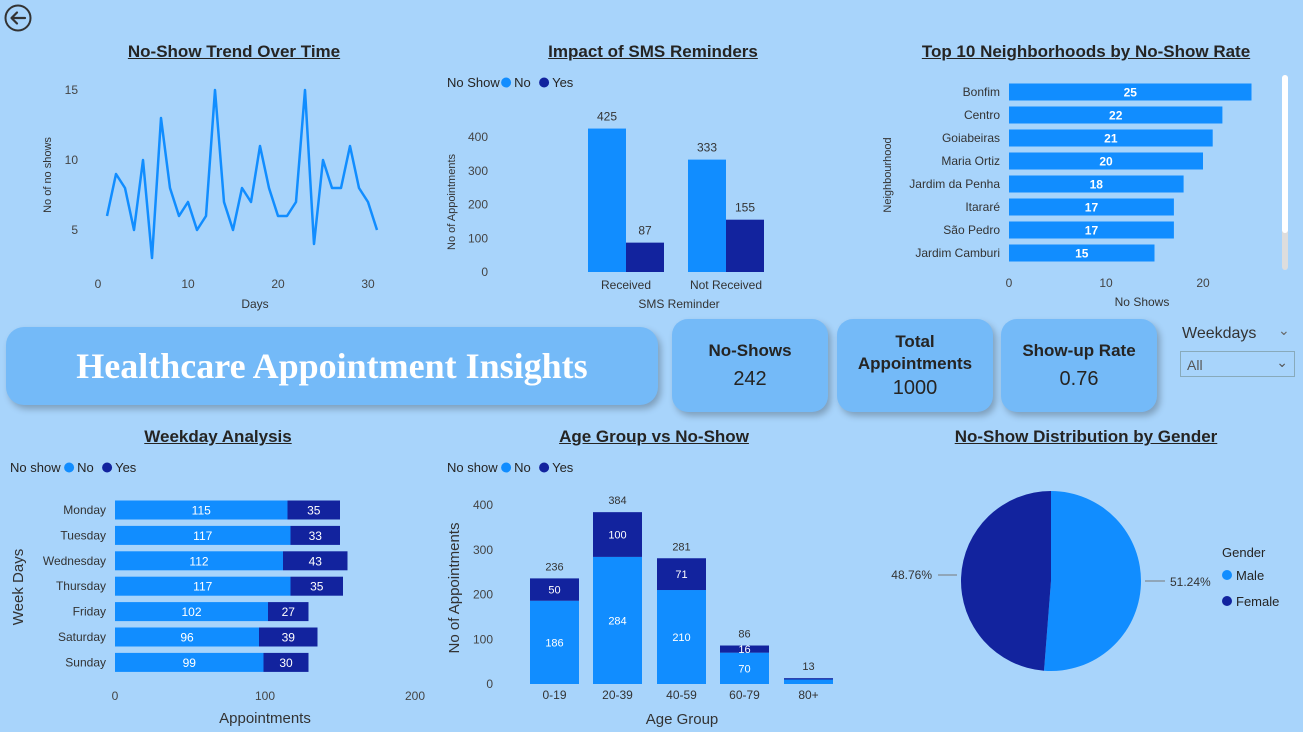  Describe the element at coordinates (332, 366) in the screenshot. I see `banner-title: Healthcare Appointment Insights` at that location.